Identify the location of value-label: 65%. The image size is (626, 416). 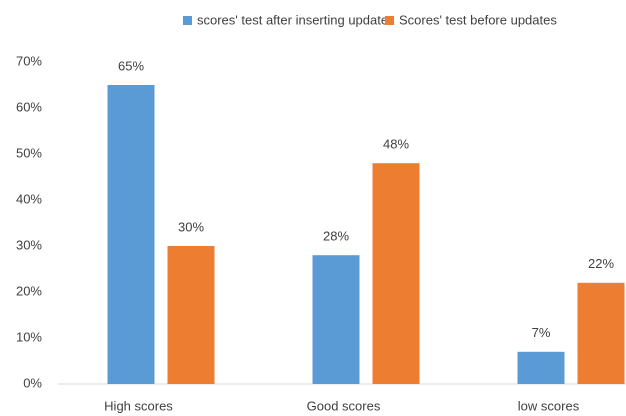
(131, 65).